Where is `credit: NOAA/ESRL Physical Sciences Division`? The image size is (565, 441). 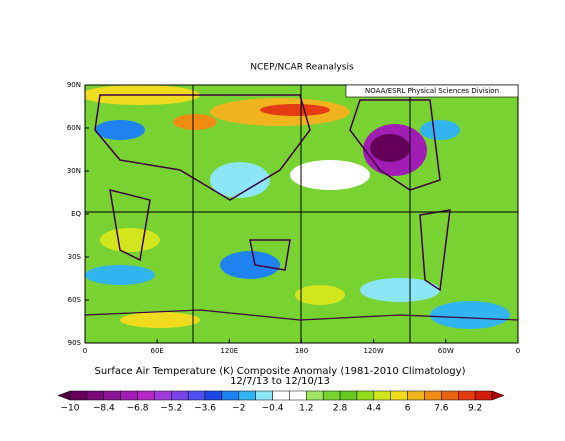
credit: NOAA/ESRL Physical Sciences Division is located at coordinates (432, 91).